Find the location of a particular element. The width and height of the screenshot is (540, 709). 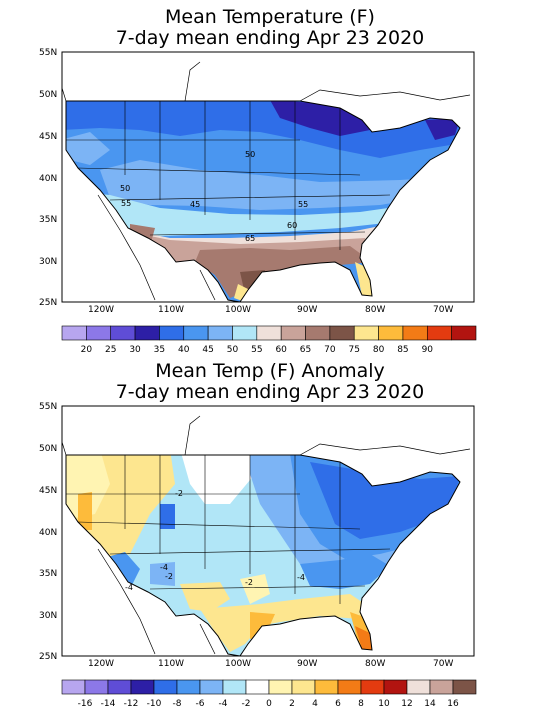

lon-label: 70W is located at coordinates (443, 310).